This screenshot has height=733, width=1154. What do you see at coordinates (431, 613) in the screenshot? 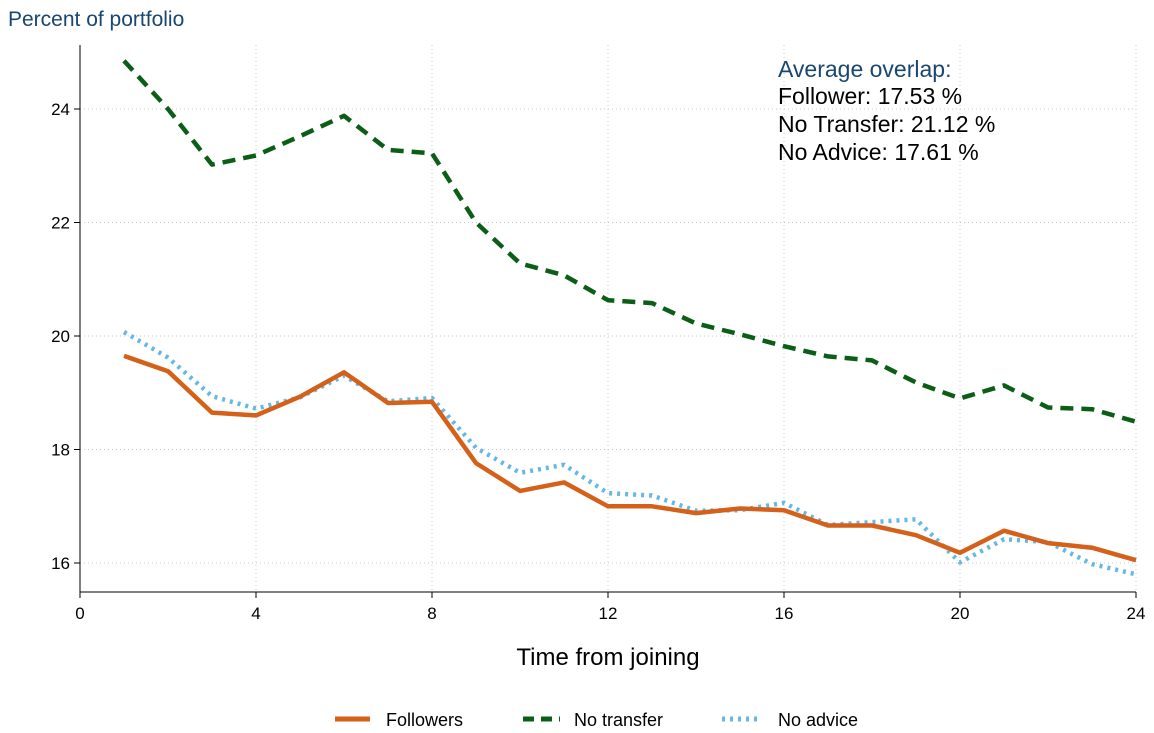
I see `x-tick-label: 8` at bounding box center [431, 613].